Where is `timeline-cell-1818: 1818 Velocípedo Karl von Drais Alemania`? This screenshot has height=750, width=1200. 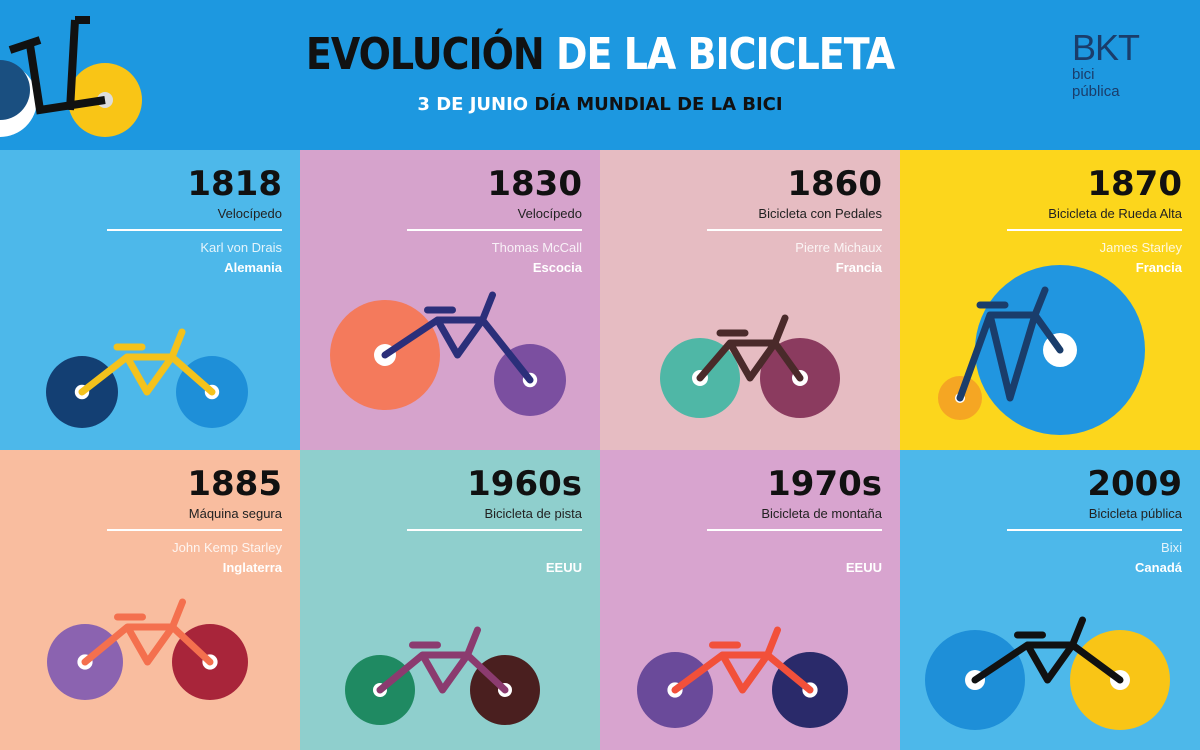
timeline-cell-1818: 1818 Velocípedo Karl von Drais Alemania is located at coordinates (150, 300).